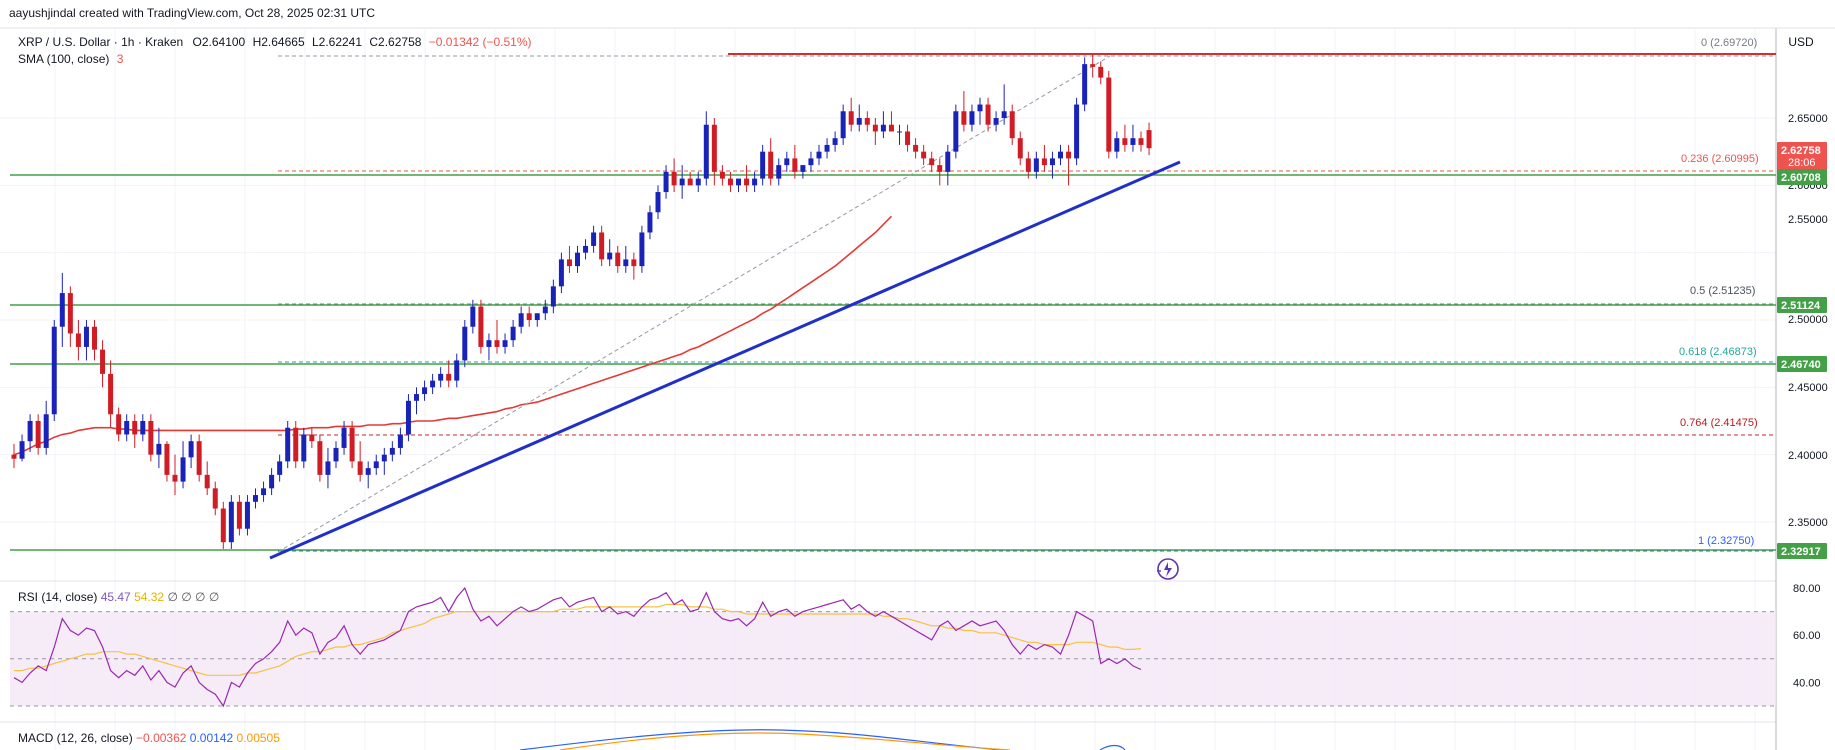 The height and width of the screenshot is (750, 1835). What do you see at coordinates (211, 738) in the screenshot?
I see `macd-signal-value: 0.00142` at bounding box center [211, 738].